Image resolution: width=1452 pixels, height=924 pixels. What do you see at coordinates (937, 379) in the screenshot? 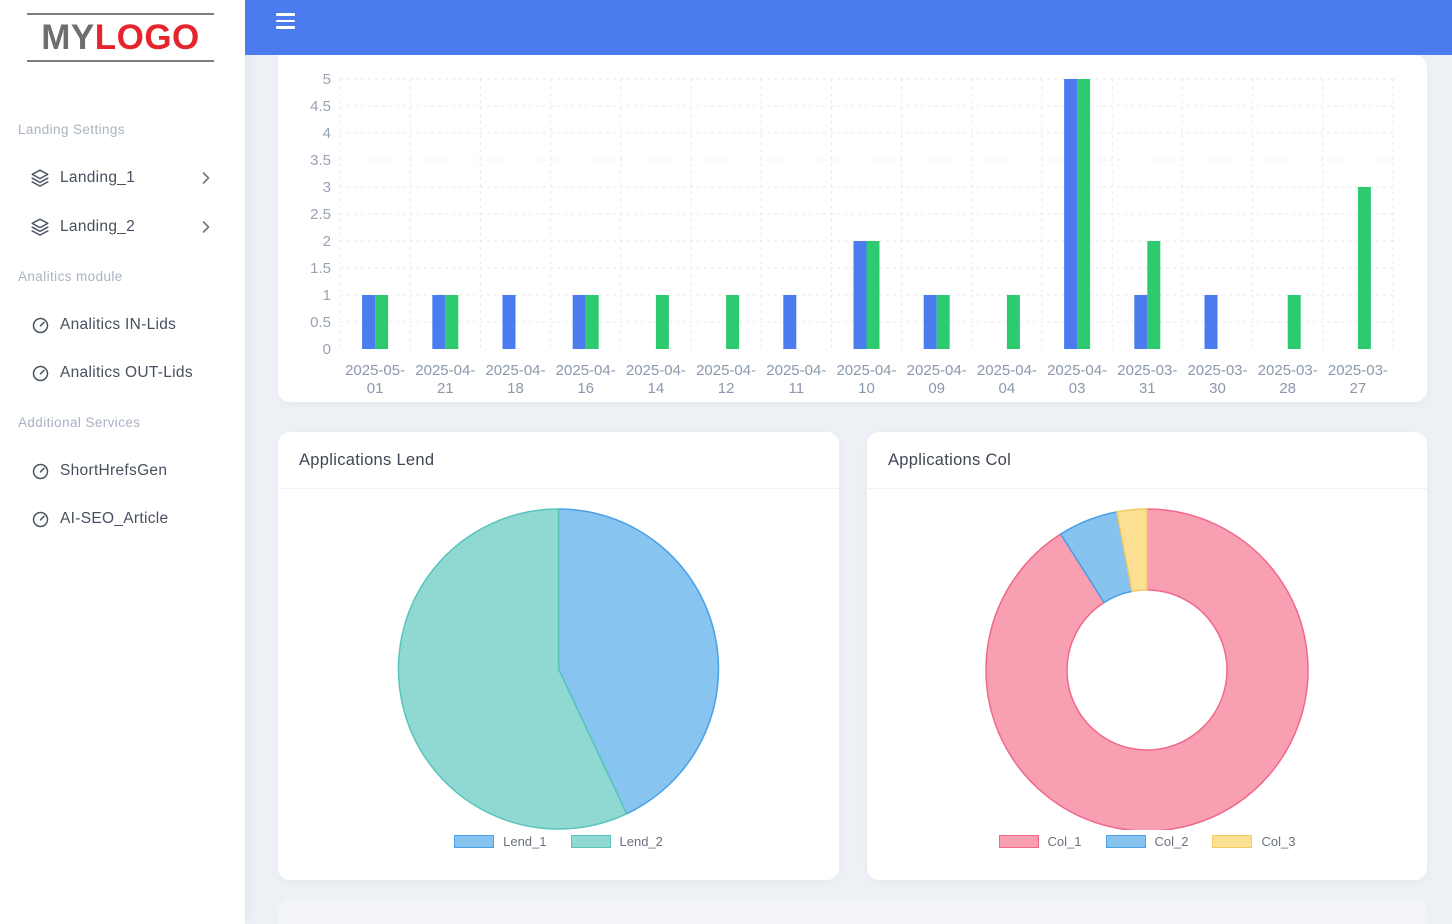
I see `x-axis-tick-label: 2025-04-09` at bounding box center [937, 379].